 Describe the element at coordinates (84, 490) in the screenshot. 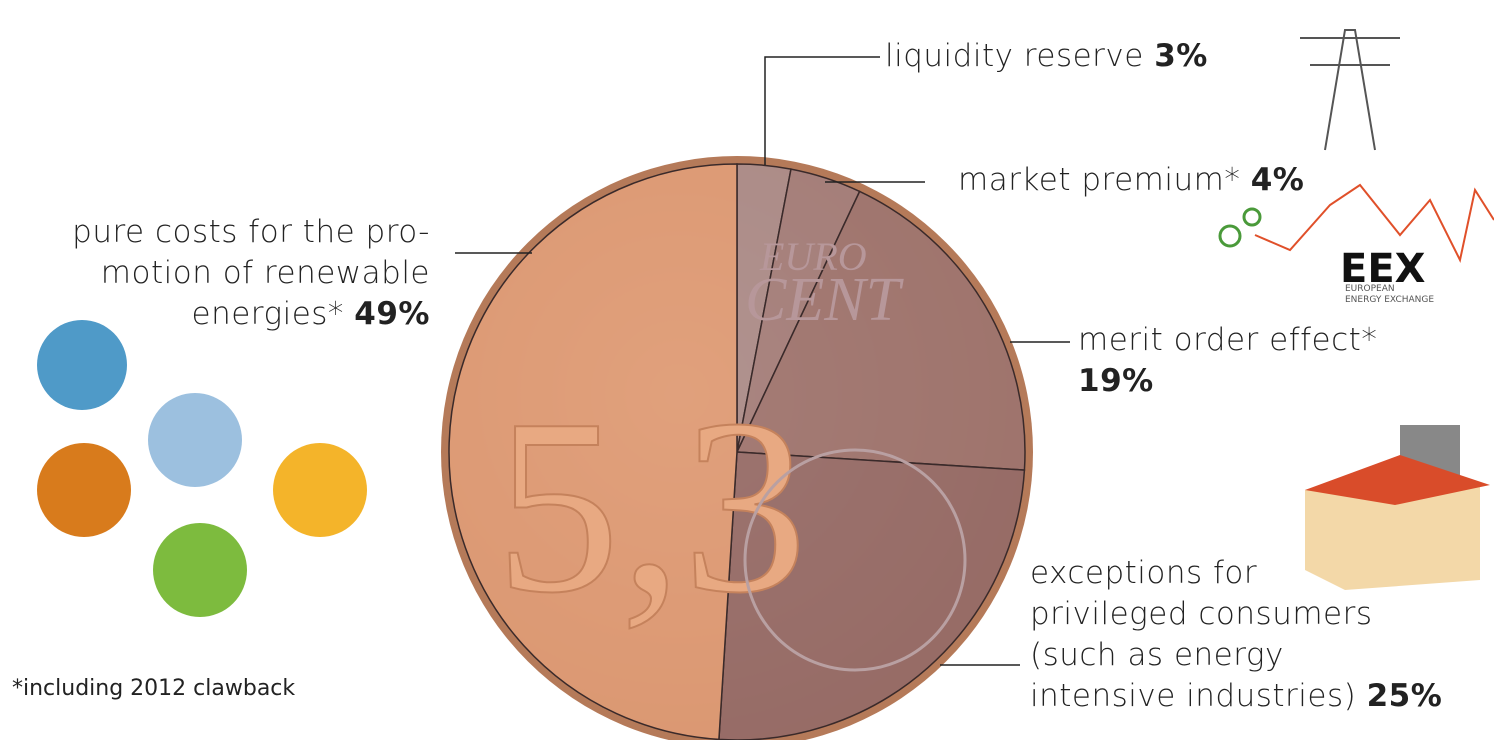

I see `icon-geothermal` at that location.